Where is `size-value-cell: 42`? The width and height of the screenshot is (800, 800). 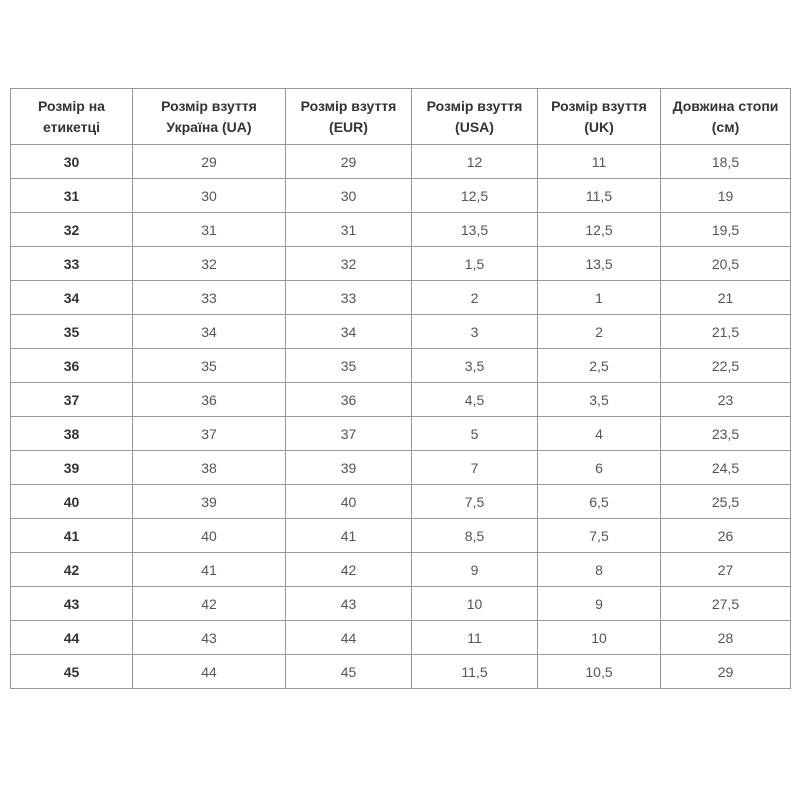 size-value-cell: 42 is located at coordinates (348, 569).